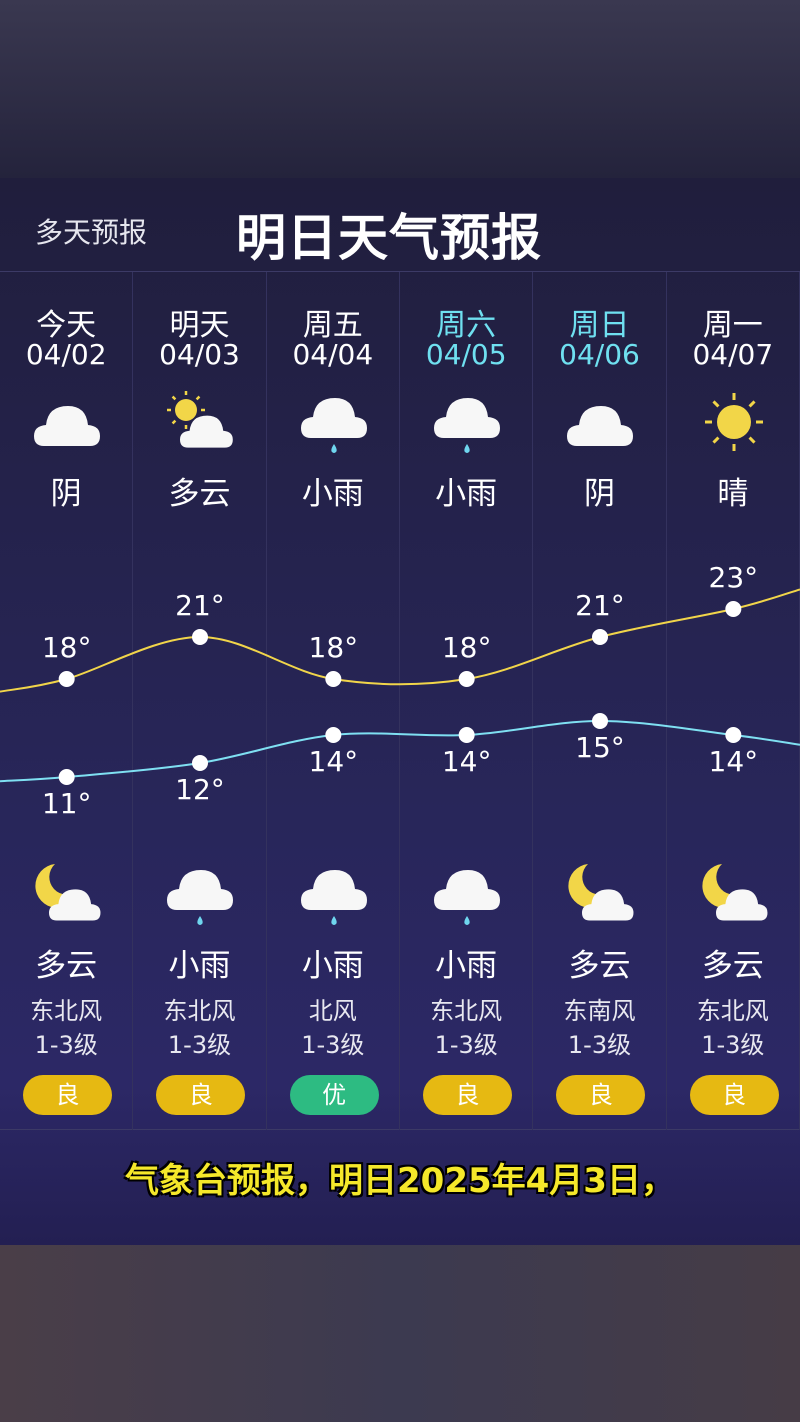 Image resolution: width=800 pixels, height=1422 pixels. I want to click on day-condition: 晴, so click(733, 494).